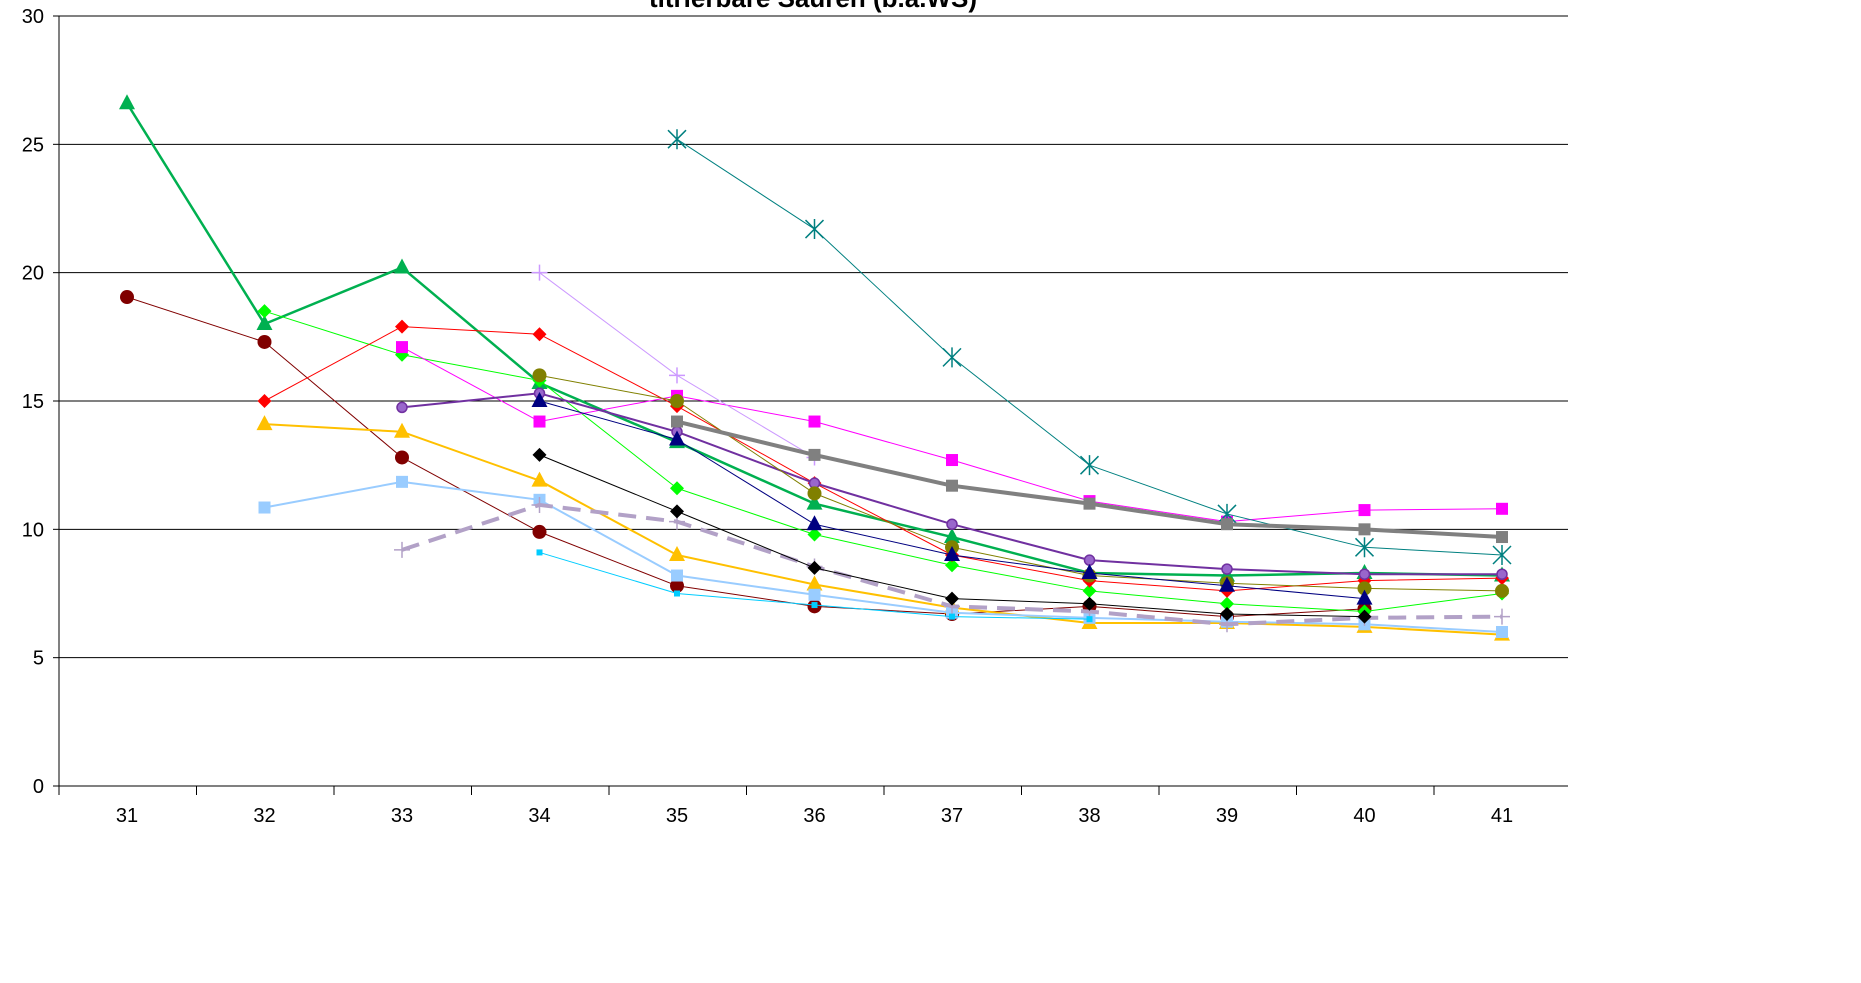 This screenshot has width=1861, height=983. What do you see at coordinates (539, 816) in the screenshot?
I see `x-tick-label: 34` at bounding box center [539, 816].